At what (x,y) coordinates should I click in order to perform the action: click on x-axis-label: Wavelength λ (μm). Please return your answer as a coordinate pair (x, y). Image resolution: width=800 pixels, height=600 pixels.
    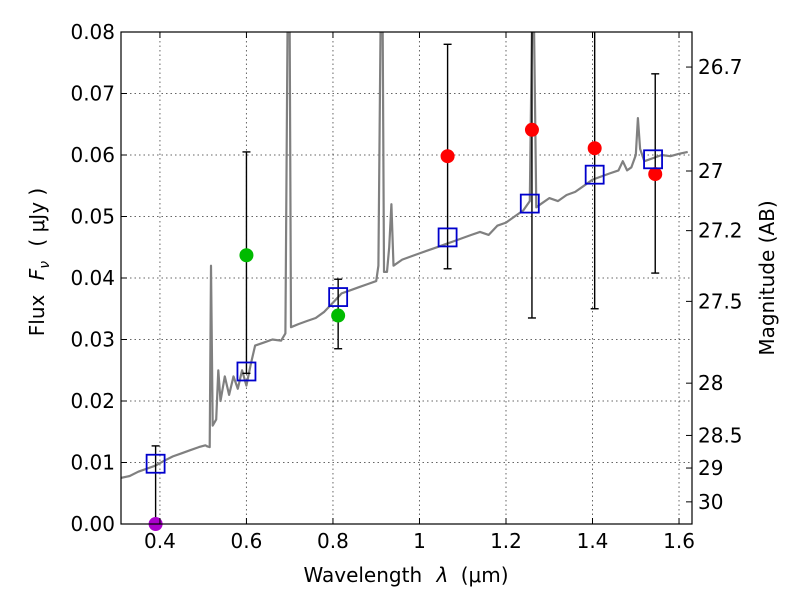
    Looking at the image, I should click on (405, 575).